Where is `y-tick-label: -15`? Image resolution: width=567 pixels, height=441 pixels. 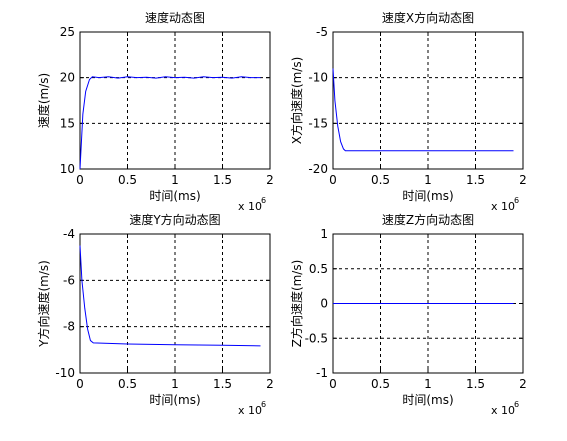 y-tick-label: -15 is located at coordinates (318, 123).